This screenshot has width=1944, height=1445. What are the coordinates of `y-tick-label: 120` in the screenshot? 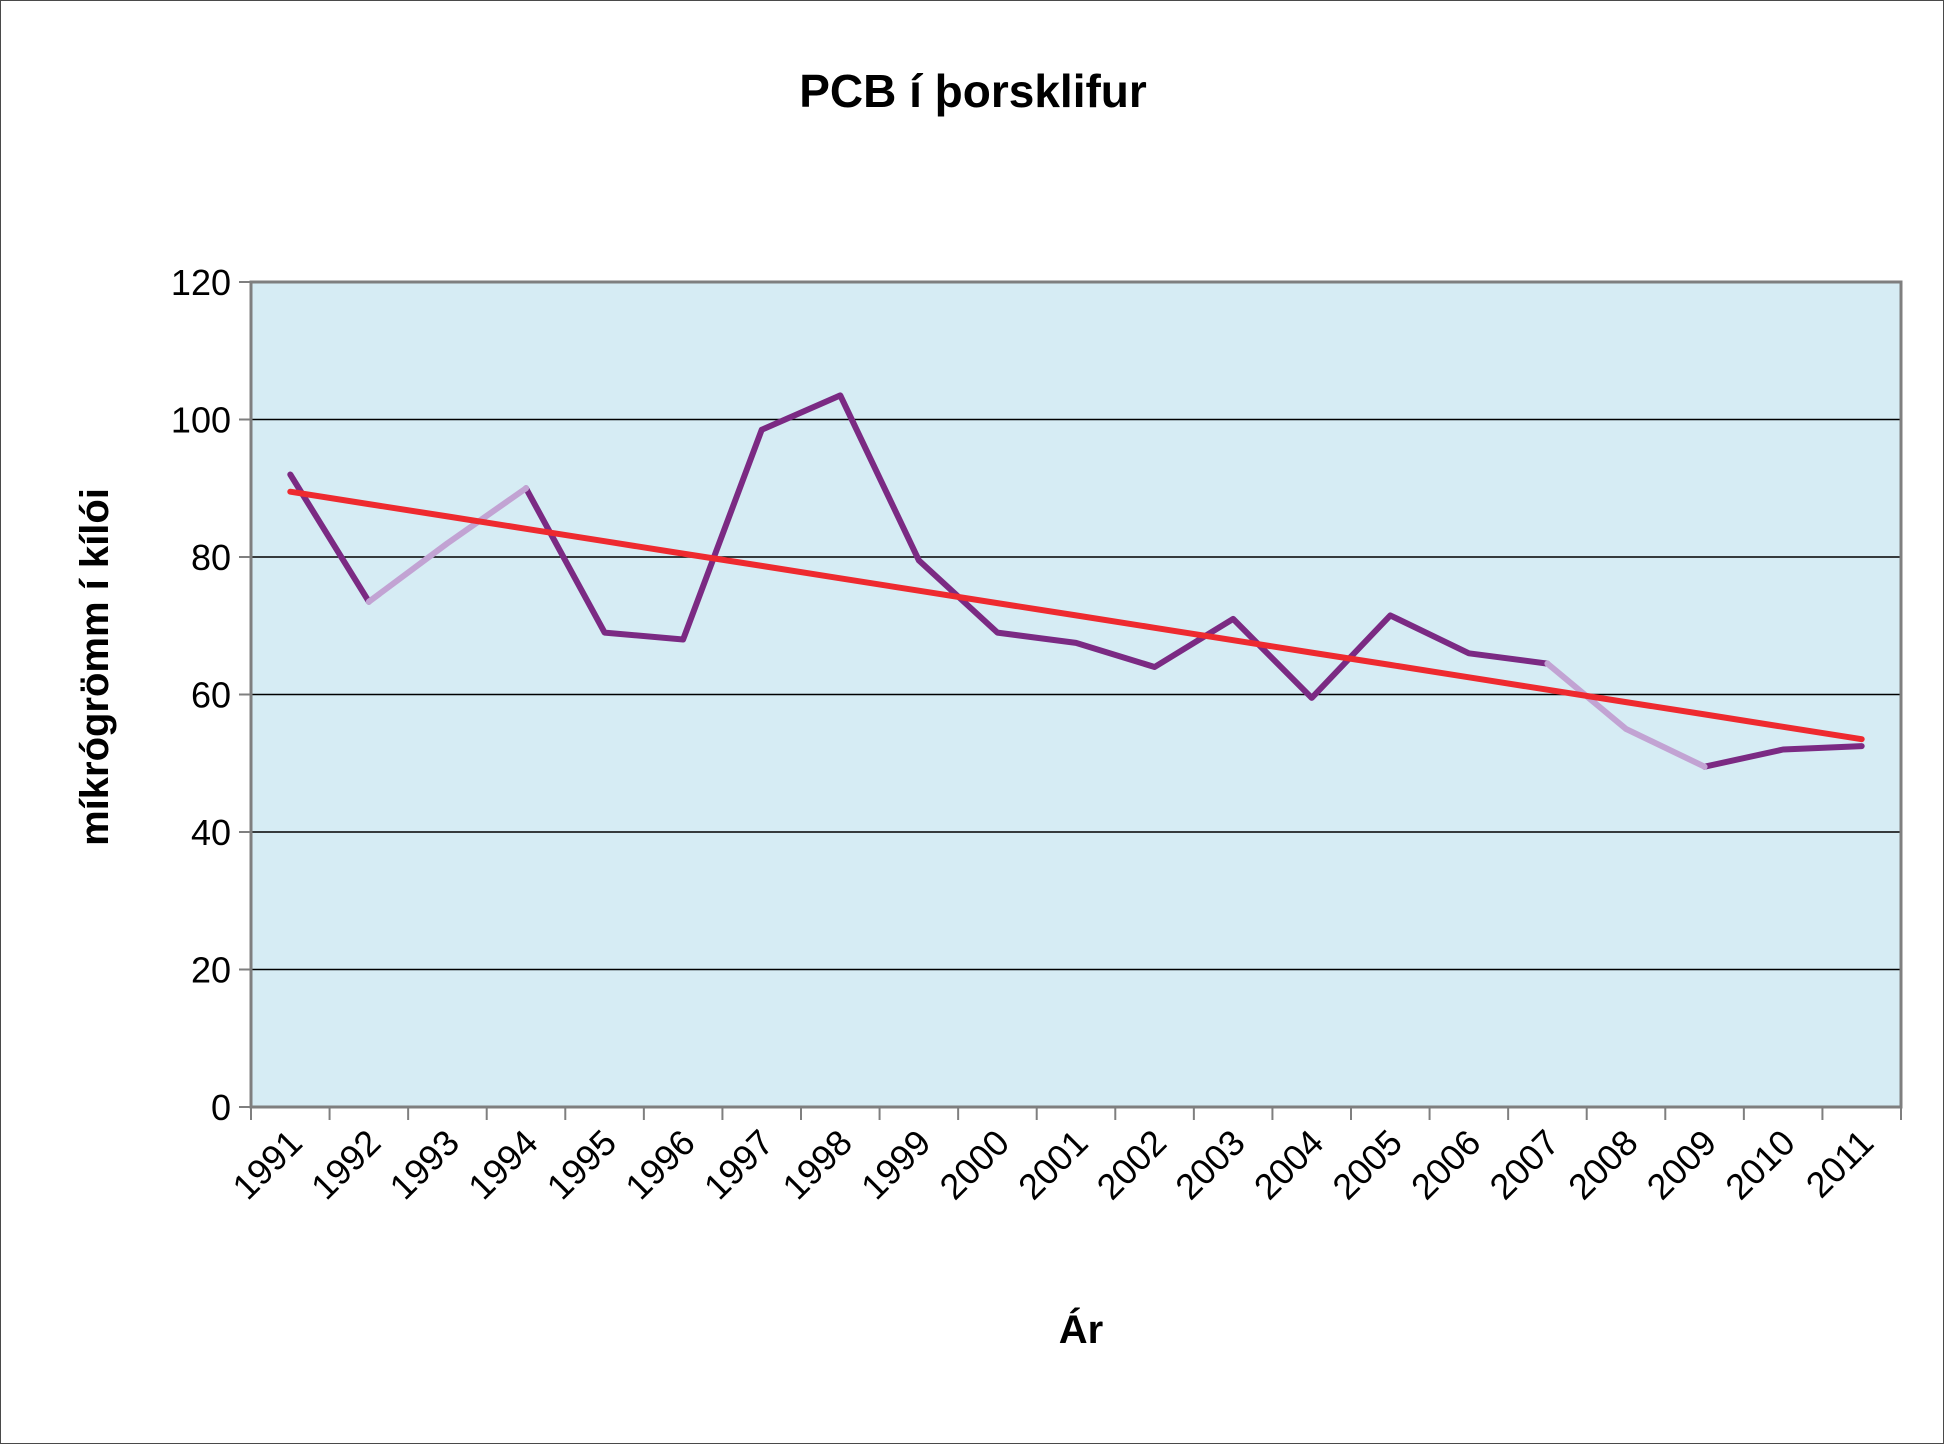 It's located at (201, 282).